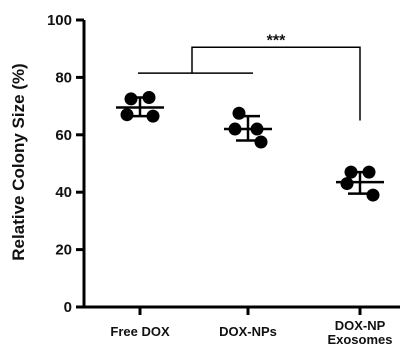  What do you see at coordinates (276, 83) in the screenshot?
I see `bracket-main` at bounding box center [276, 83].